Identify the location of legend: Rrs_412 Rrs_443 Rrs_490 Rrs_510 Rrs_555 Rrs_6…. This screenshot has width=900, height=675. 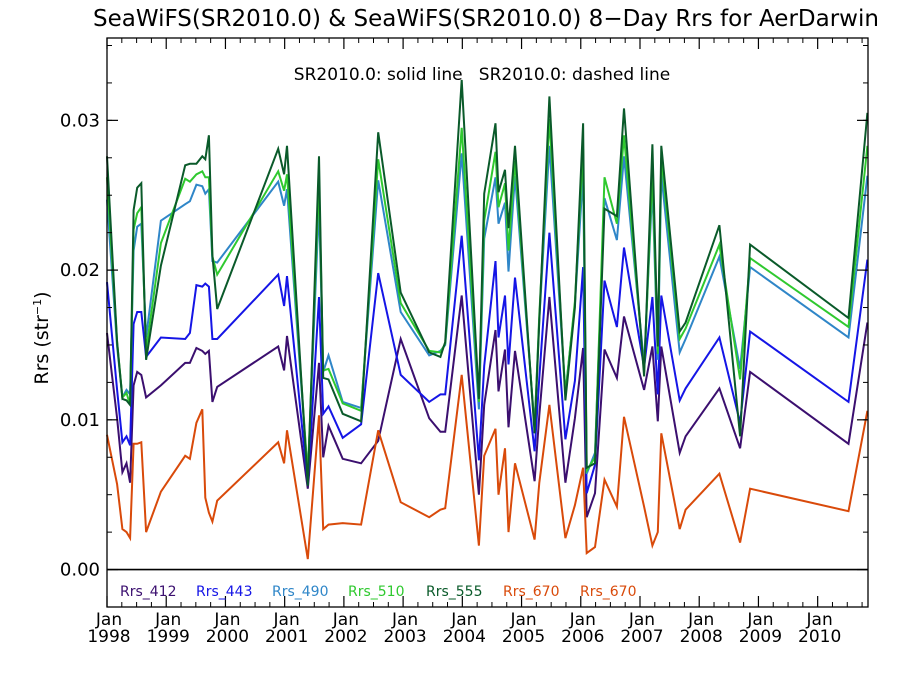
(378, 592).